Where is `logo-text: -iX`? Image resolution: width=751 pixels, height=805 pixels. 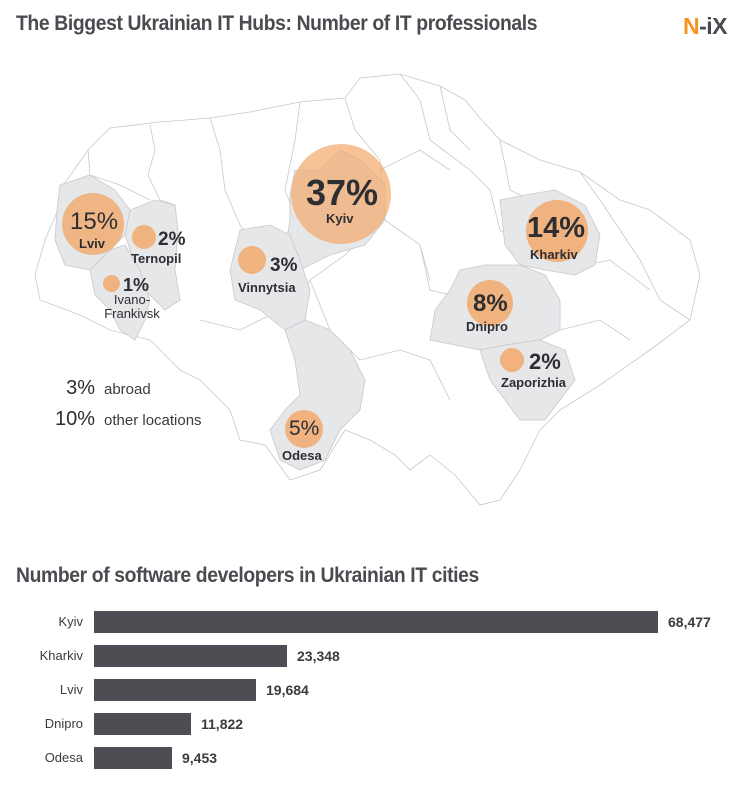
logo-text: -iX is located at coordinates (713, 26).